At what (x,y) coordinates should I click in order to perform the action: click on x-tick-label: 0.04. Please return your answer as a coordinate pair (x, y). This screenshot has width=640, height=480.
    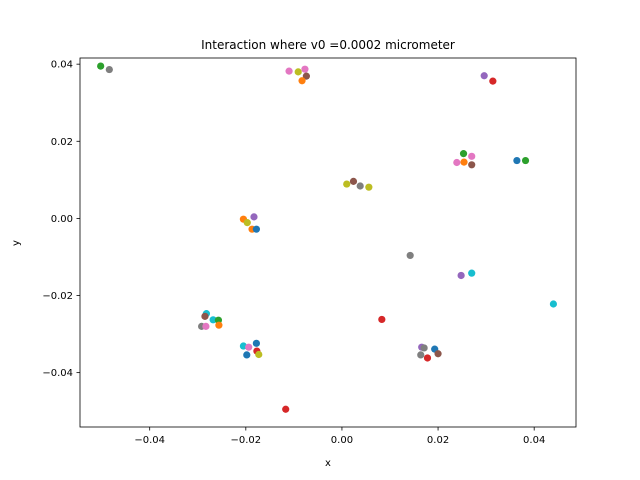
    Looking at the image, I should click on (534, 440).